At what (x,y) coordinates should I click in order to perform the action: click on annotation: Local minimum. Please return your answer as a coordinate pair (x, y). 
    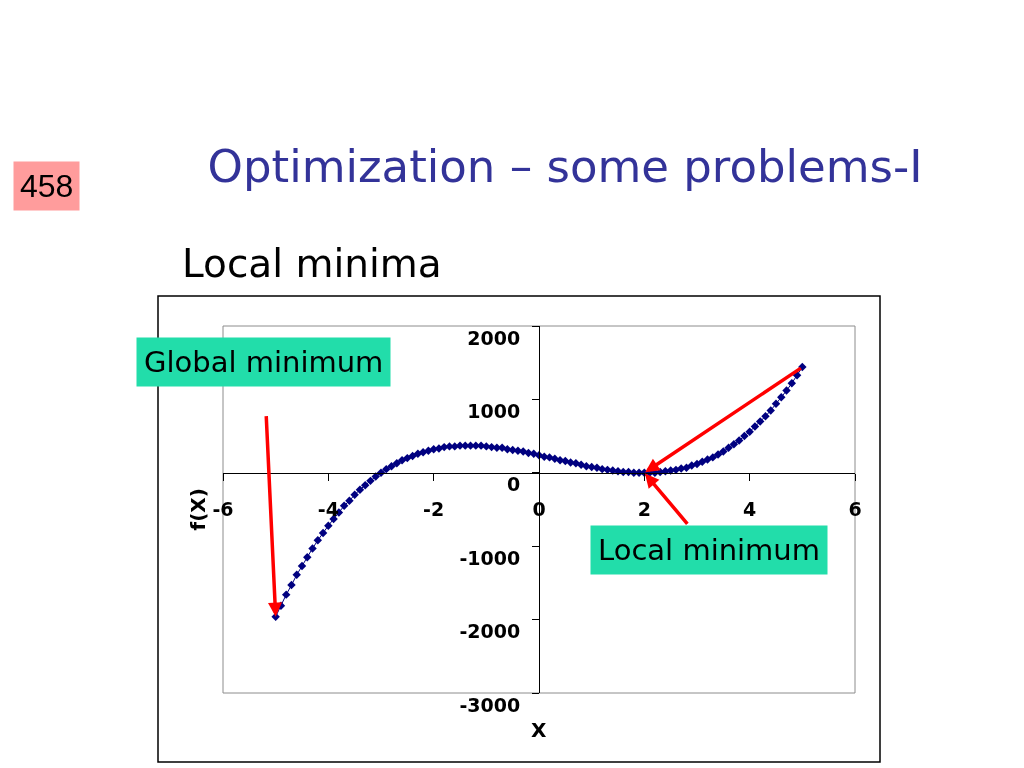
    Looking at the image, I should click on (709, 550).